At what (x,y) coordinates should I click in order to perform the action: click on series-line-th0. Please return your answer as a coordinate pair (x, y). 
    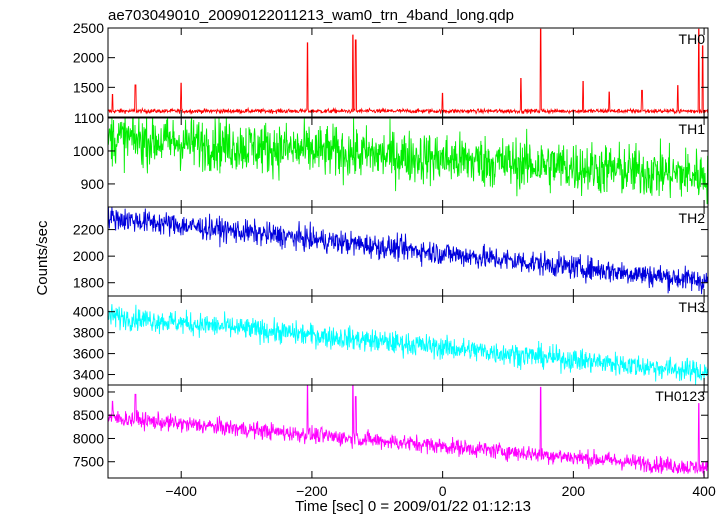
    Looking at the image, I should click on (408, 71).